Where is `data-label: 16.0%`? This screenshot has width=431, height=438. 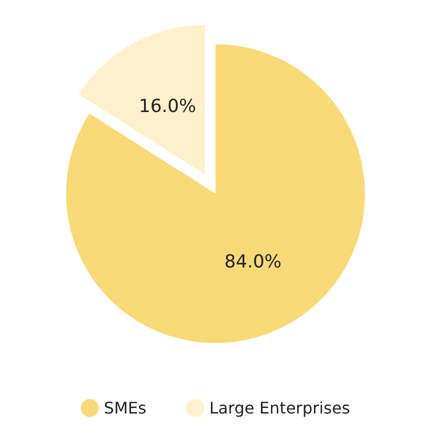
data-label: 16.0% is located at coordinates (167, 106).